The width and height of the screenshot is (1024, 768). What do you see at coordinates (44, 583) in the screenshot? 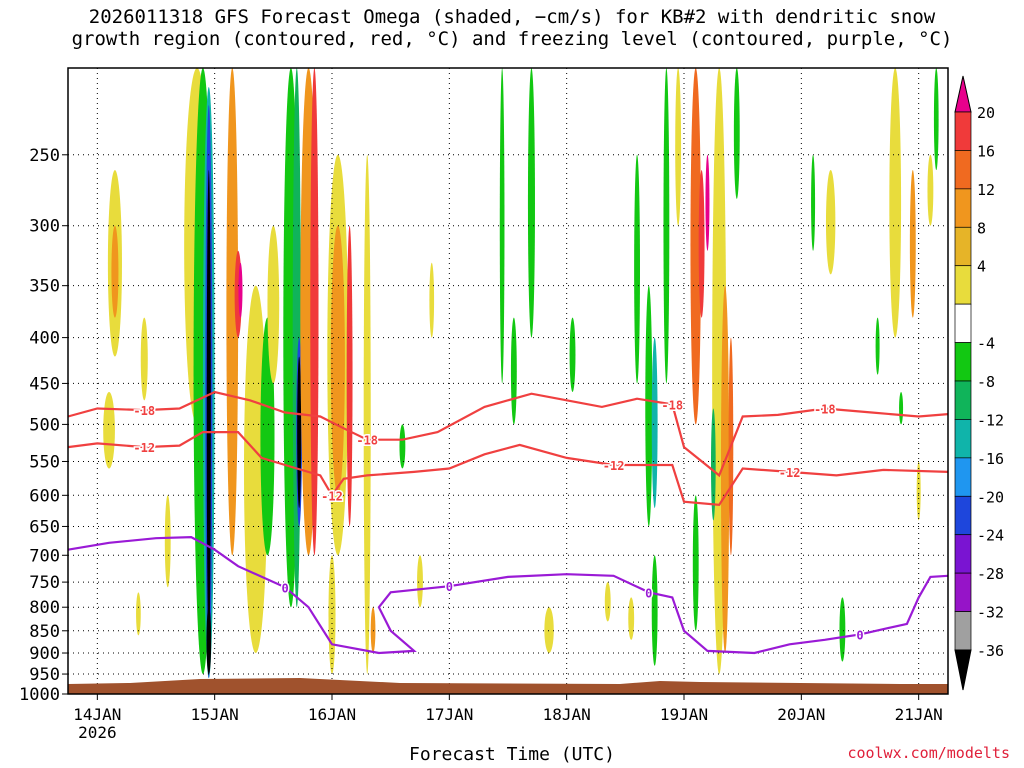
I see `y-tick-label: 750` at bounding box center [44, 583].